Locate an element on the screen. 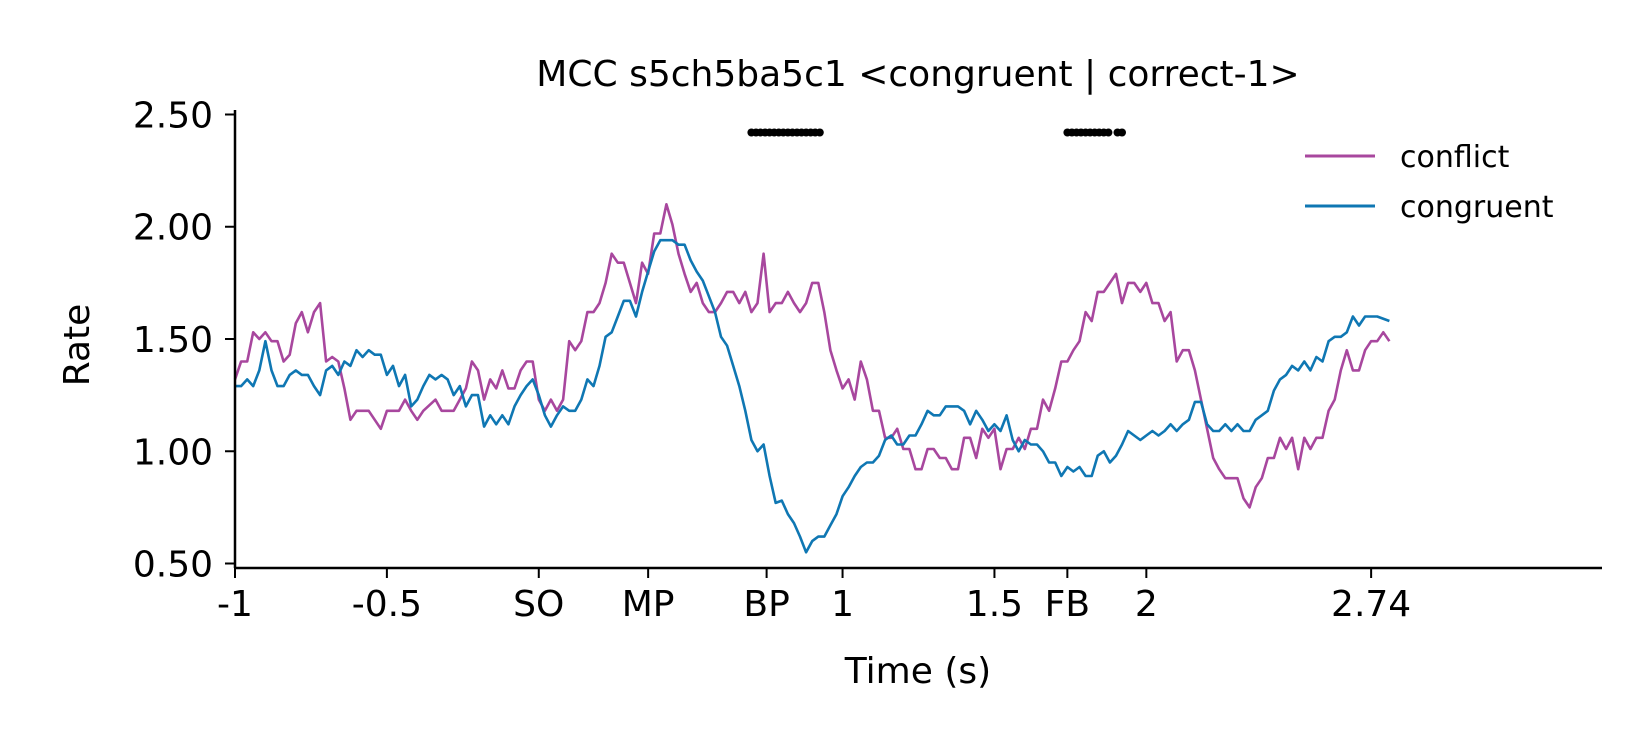 This screenshot has width=1650, height=750. y-tick-label: 2.50 is located at coordinates (173, 115).